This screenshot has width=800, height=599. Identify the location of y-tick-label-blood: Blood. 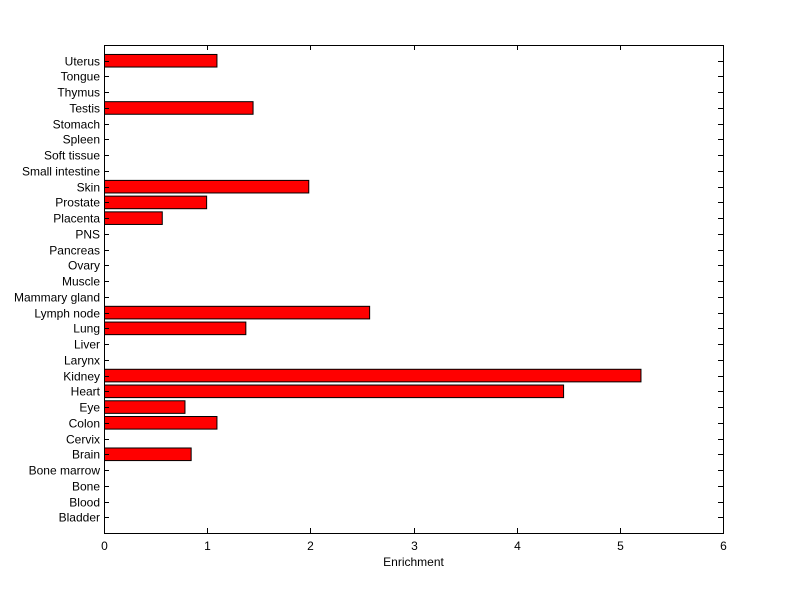
(84, 503).